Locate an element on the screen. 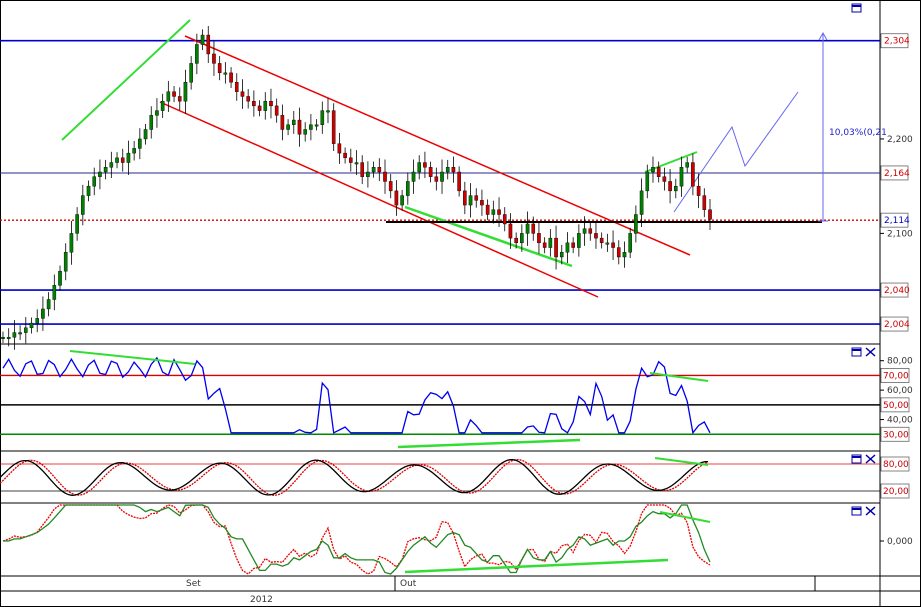  rsi-box-label: 50,00 is located at coordinates (896, 406).